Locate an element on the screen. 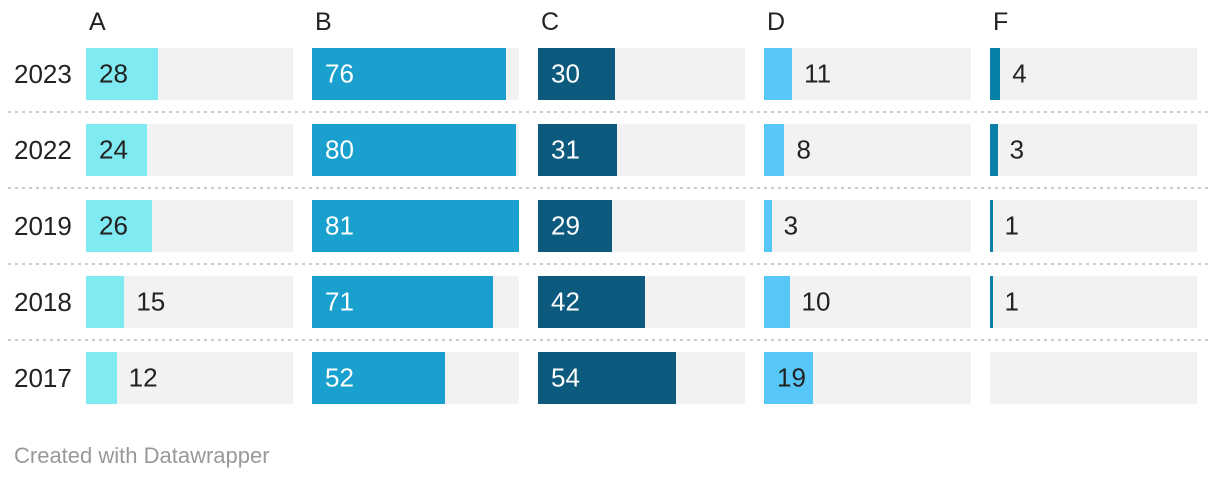 This screenshot has height=482, width=1220. value-label: 24 is located at coordinates (113, 149).